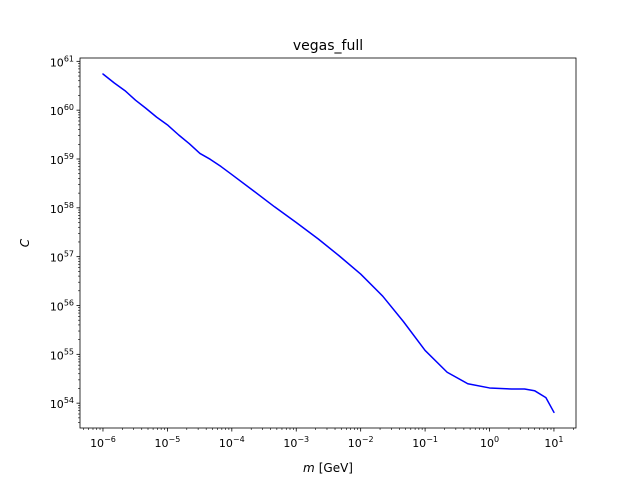  Describe the element at coordinates (69, 107) in the screenshot. I see `y-tick-label-exponent: 60` at that location.